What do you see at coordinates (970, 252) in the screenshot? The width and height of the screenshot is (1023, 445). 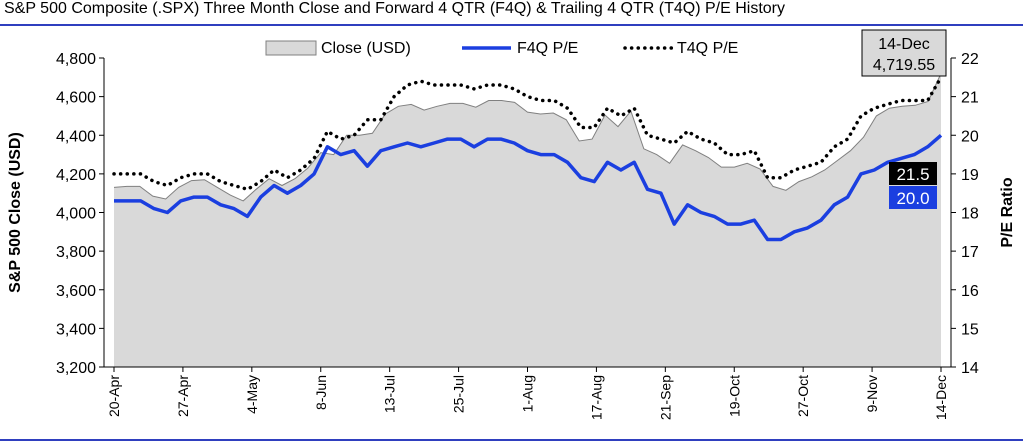 I see `right-y-tick-label: 17` at bounding box center [970, 252].